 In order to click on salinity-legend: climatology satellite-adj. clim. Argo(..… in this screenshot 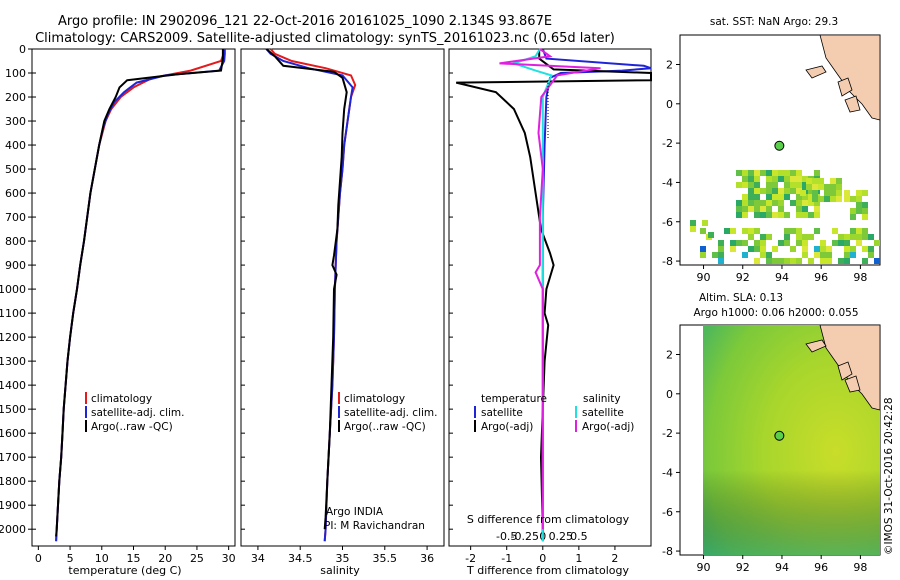, I will do `click(387, 412)`.